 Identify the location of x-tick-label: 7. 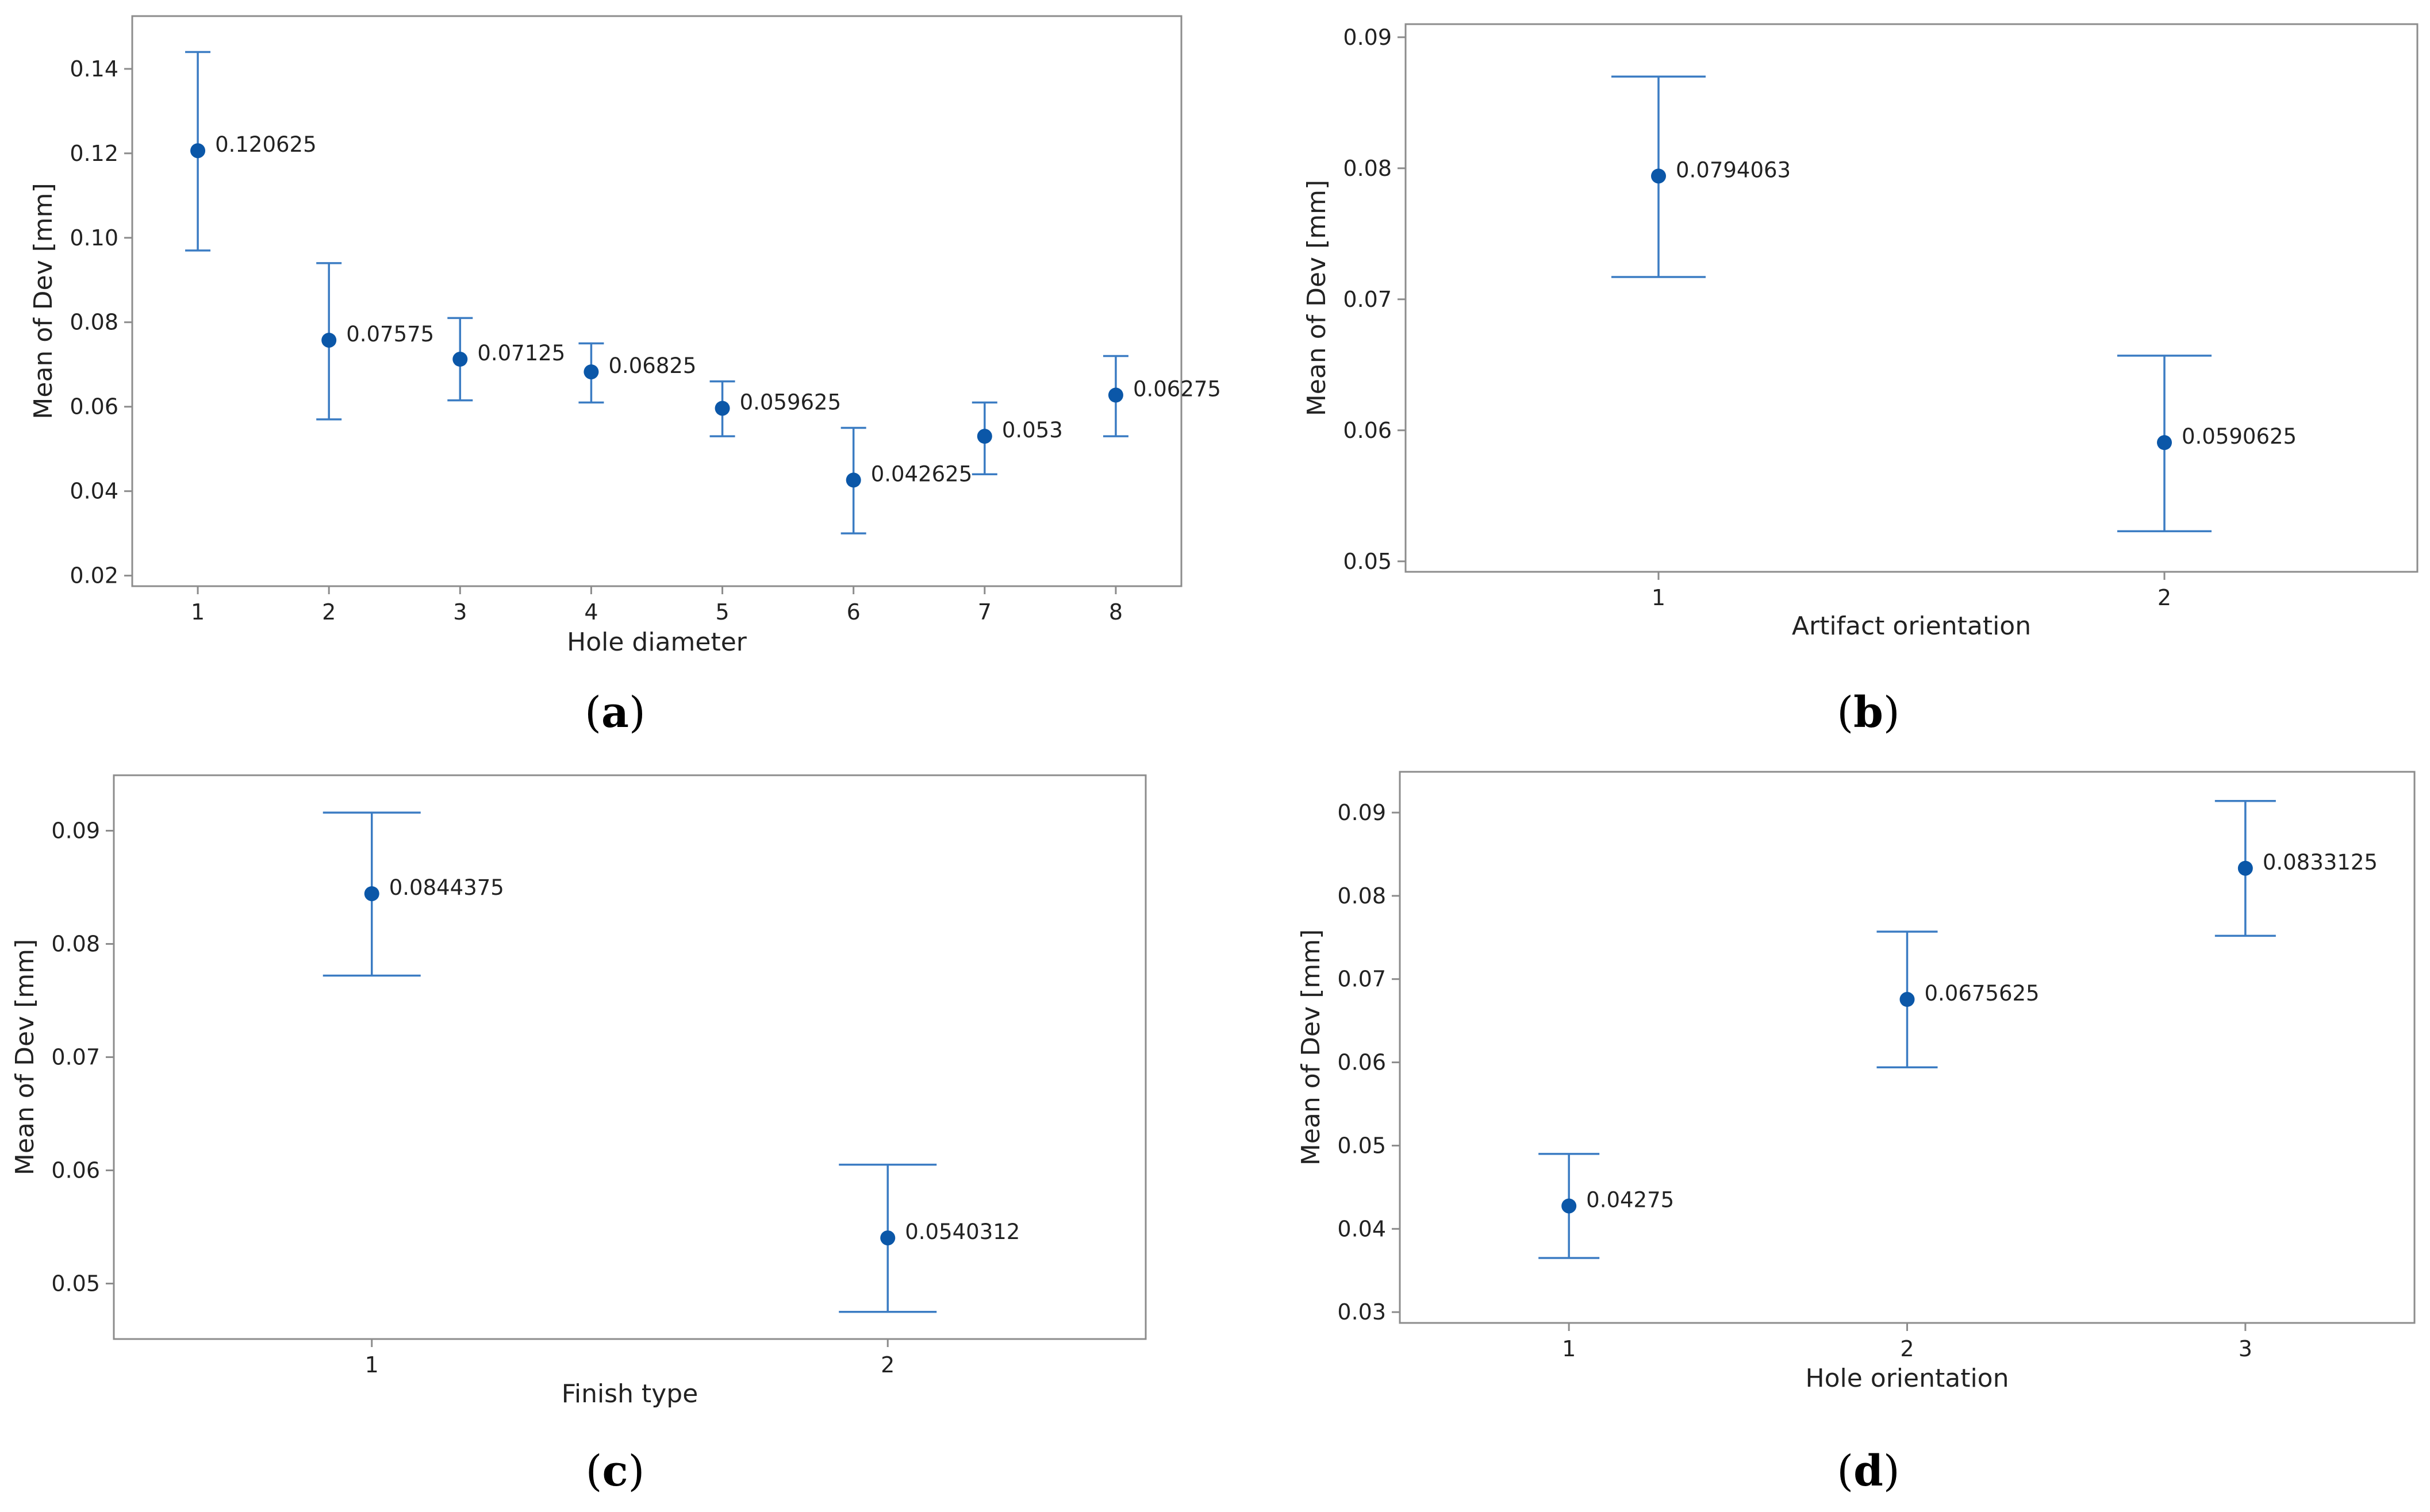
(985, 612).